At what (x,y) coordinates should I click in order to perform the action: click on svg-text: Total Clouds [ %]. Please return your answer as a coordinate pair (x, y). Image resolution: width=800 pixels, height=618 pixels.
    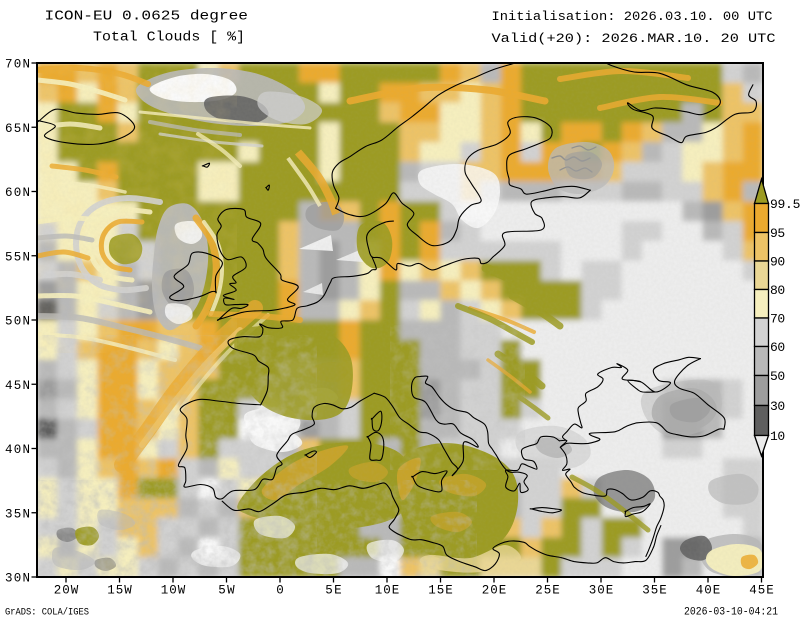
    Looking at the image, I should click on (169, 38).